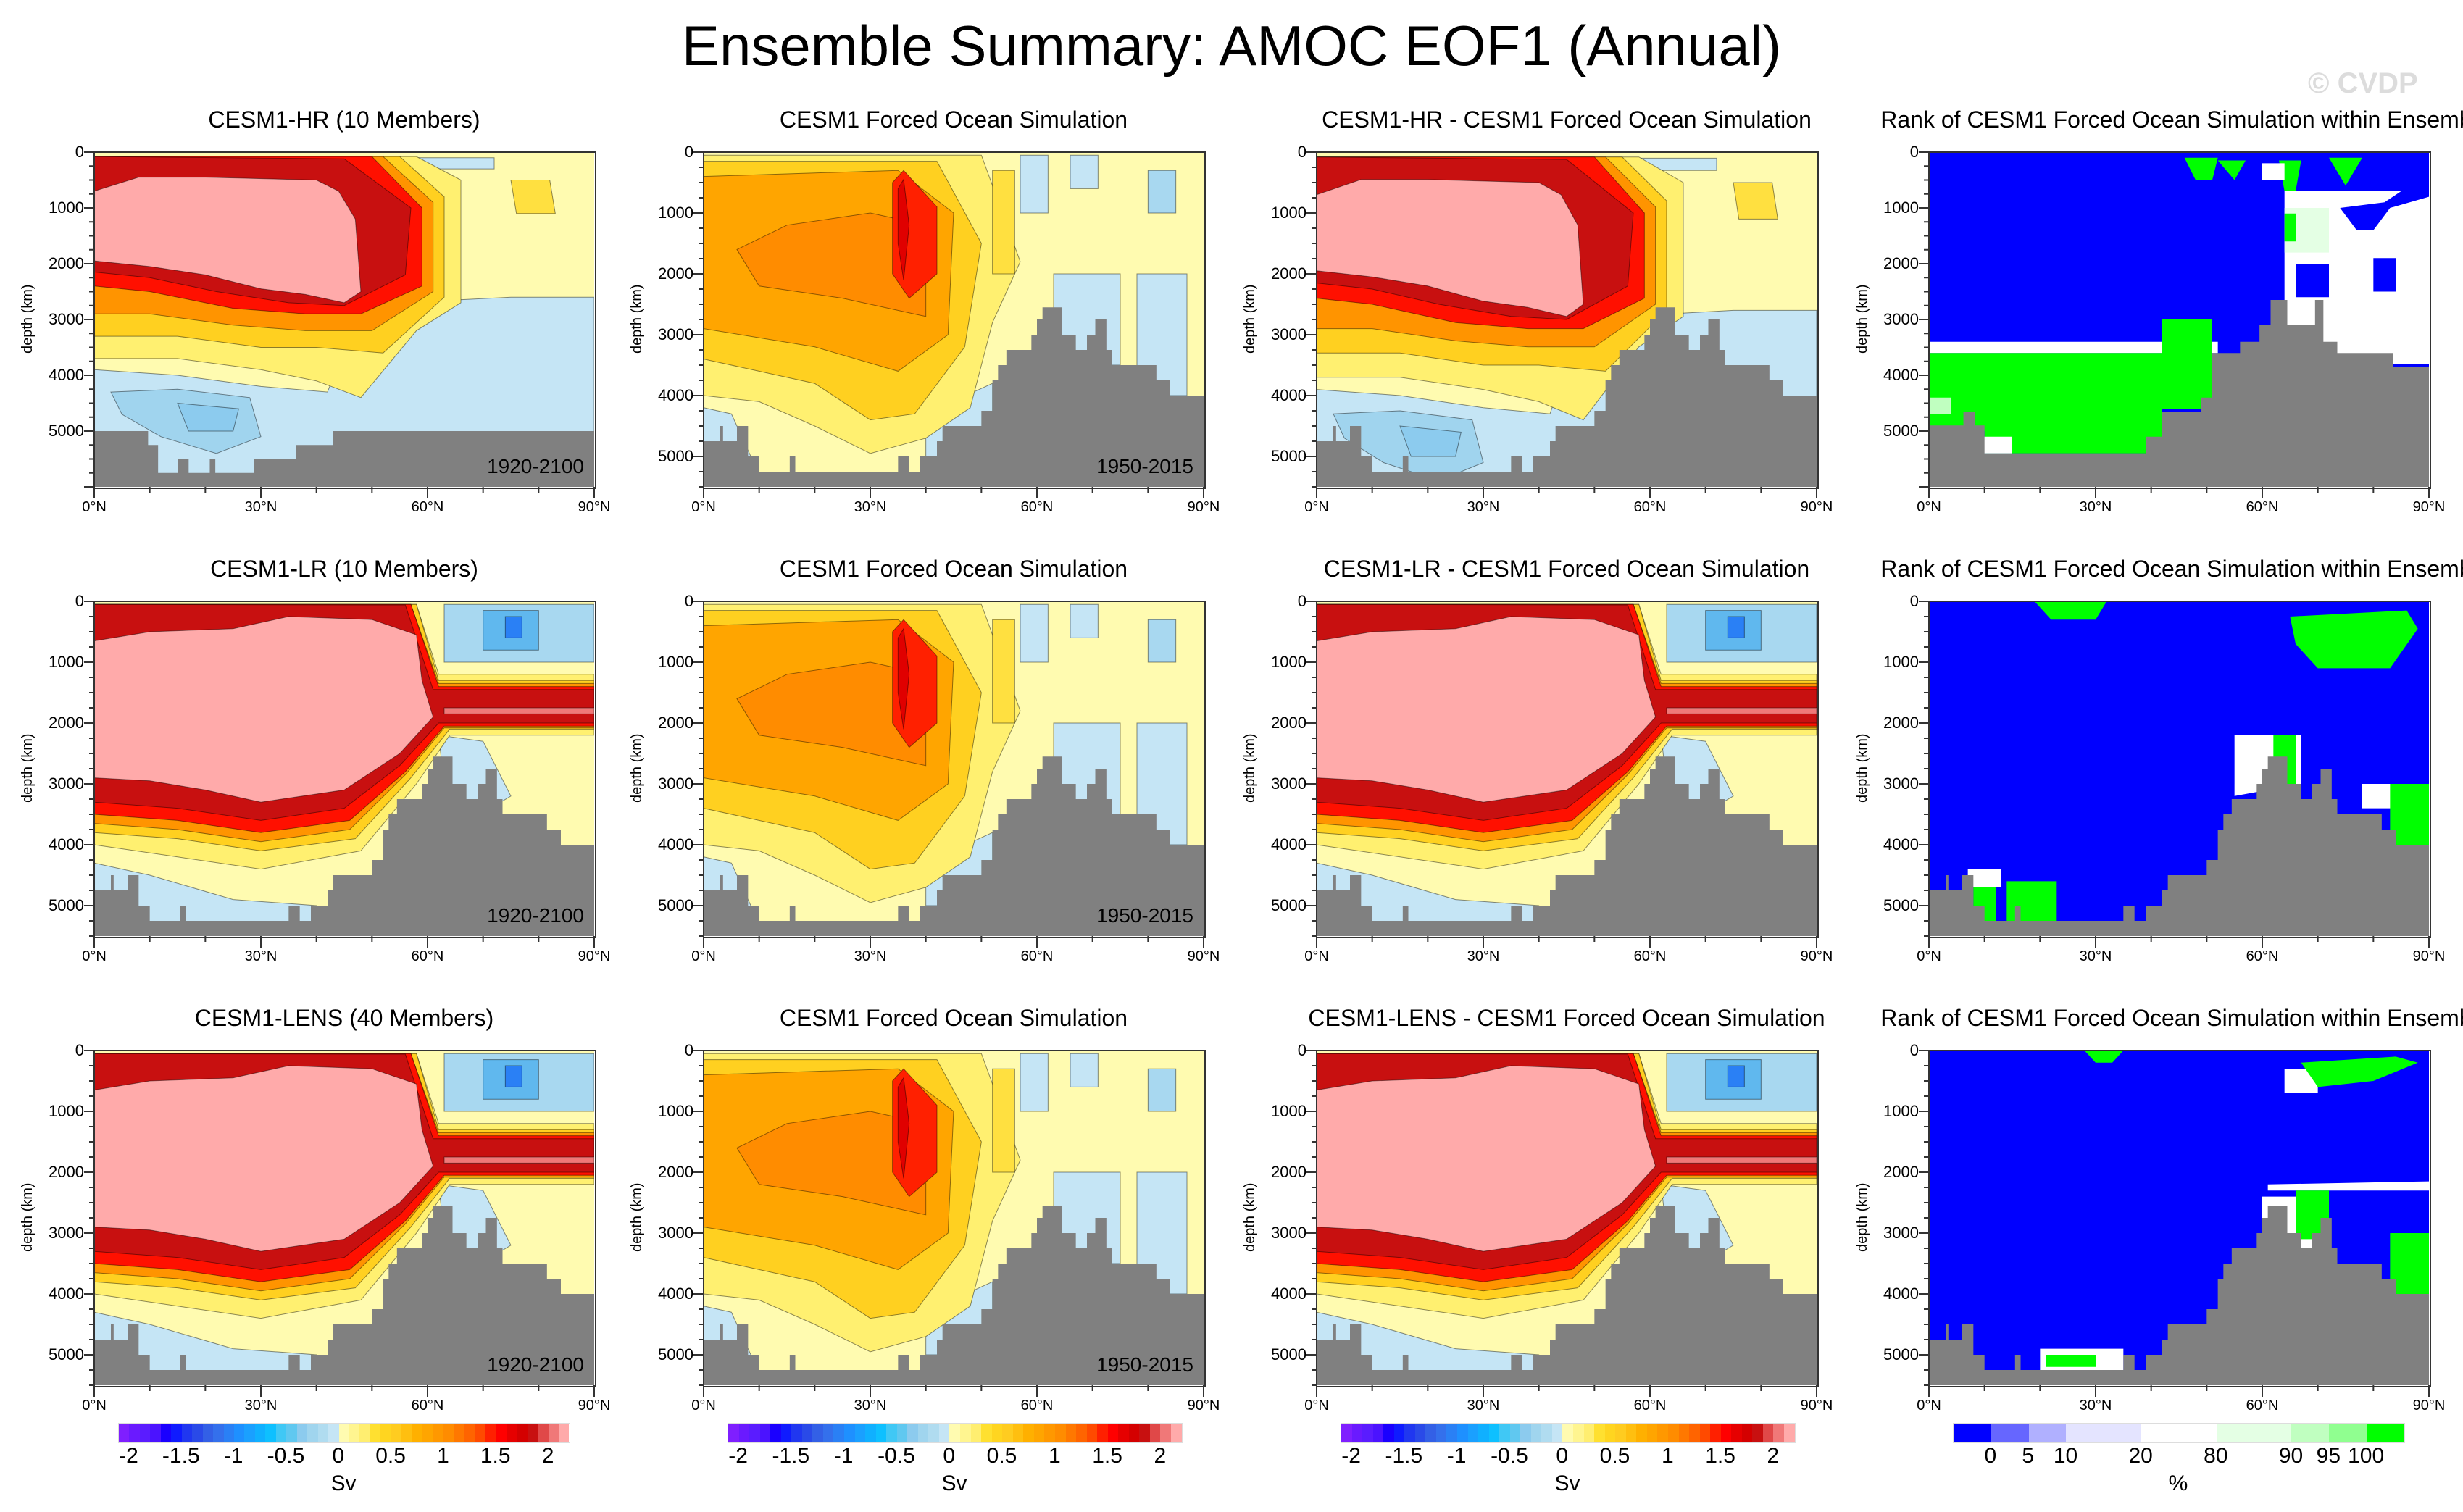  I want to click on colorbar-label: 0.5, so click(390, 1456).